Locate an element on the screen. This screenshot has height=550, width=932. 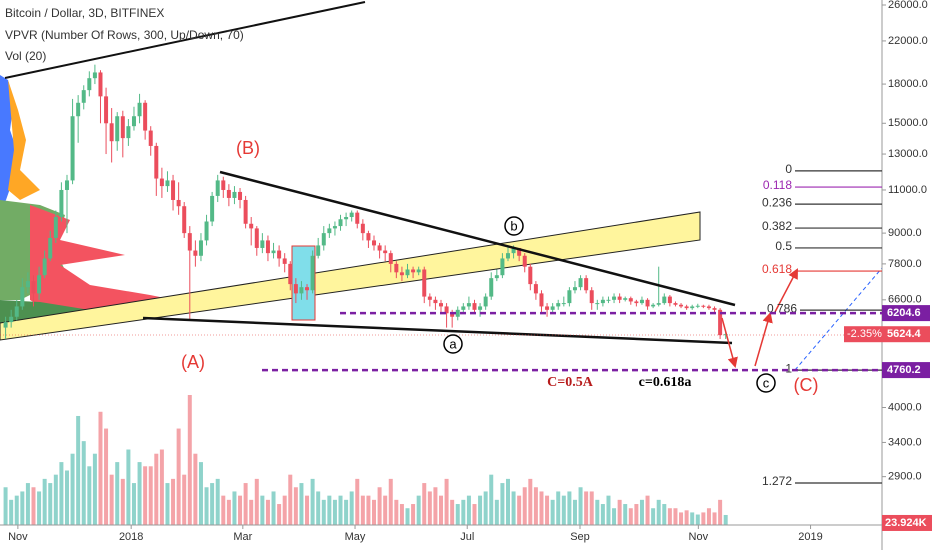
trendline is located at coordinates (185, 40).